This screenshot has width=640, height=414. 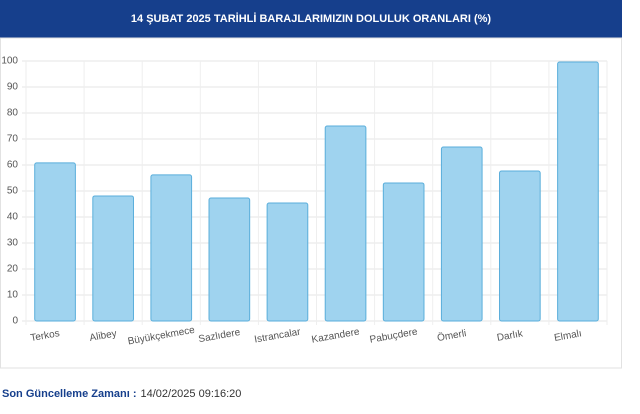 I want to click on footer-label: Son Güncelleme Zamanı :, so click(x=69, y=394).